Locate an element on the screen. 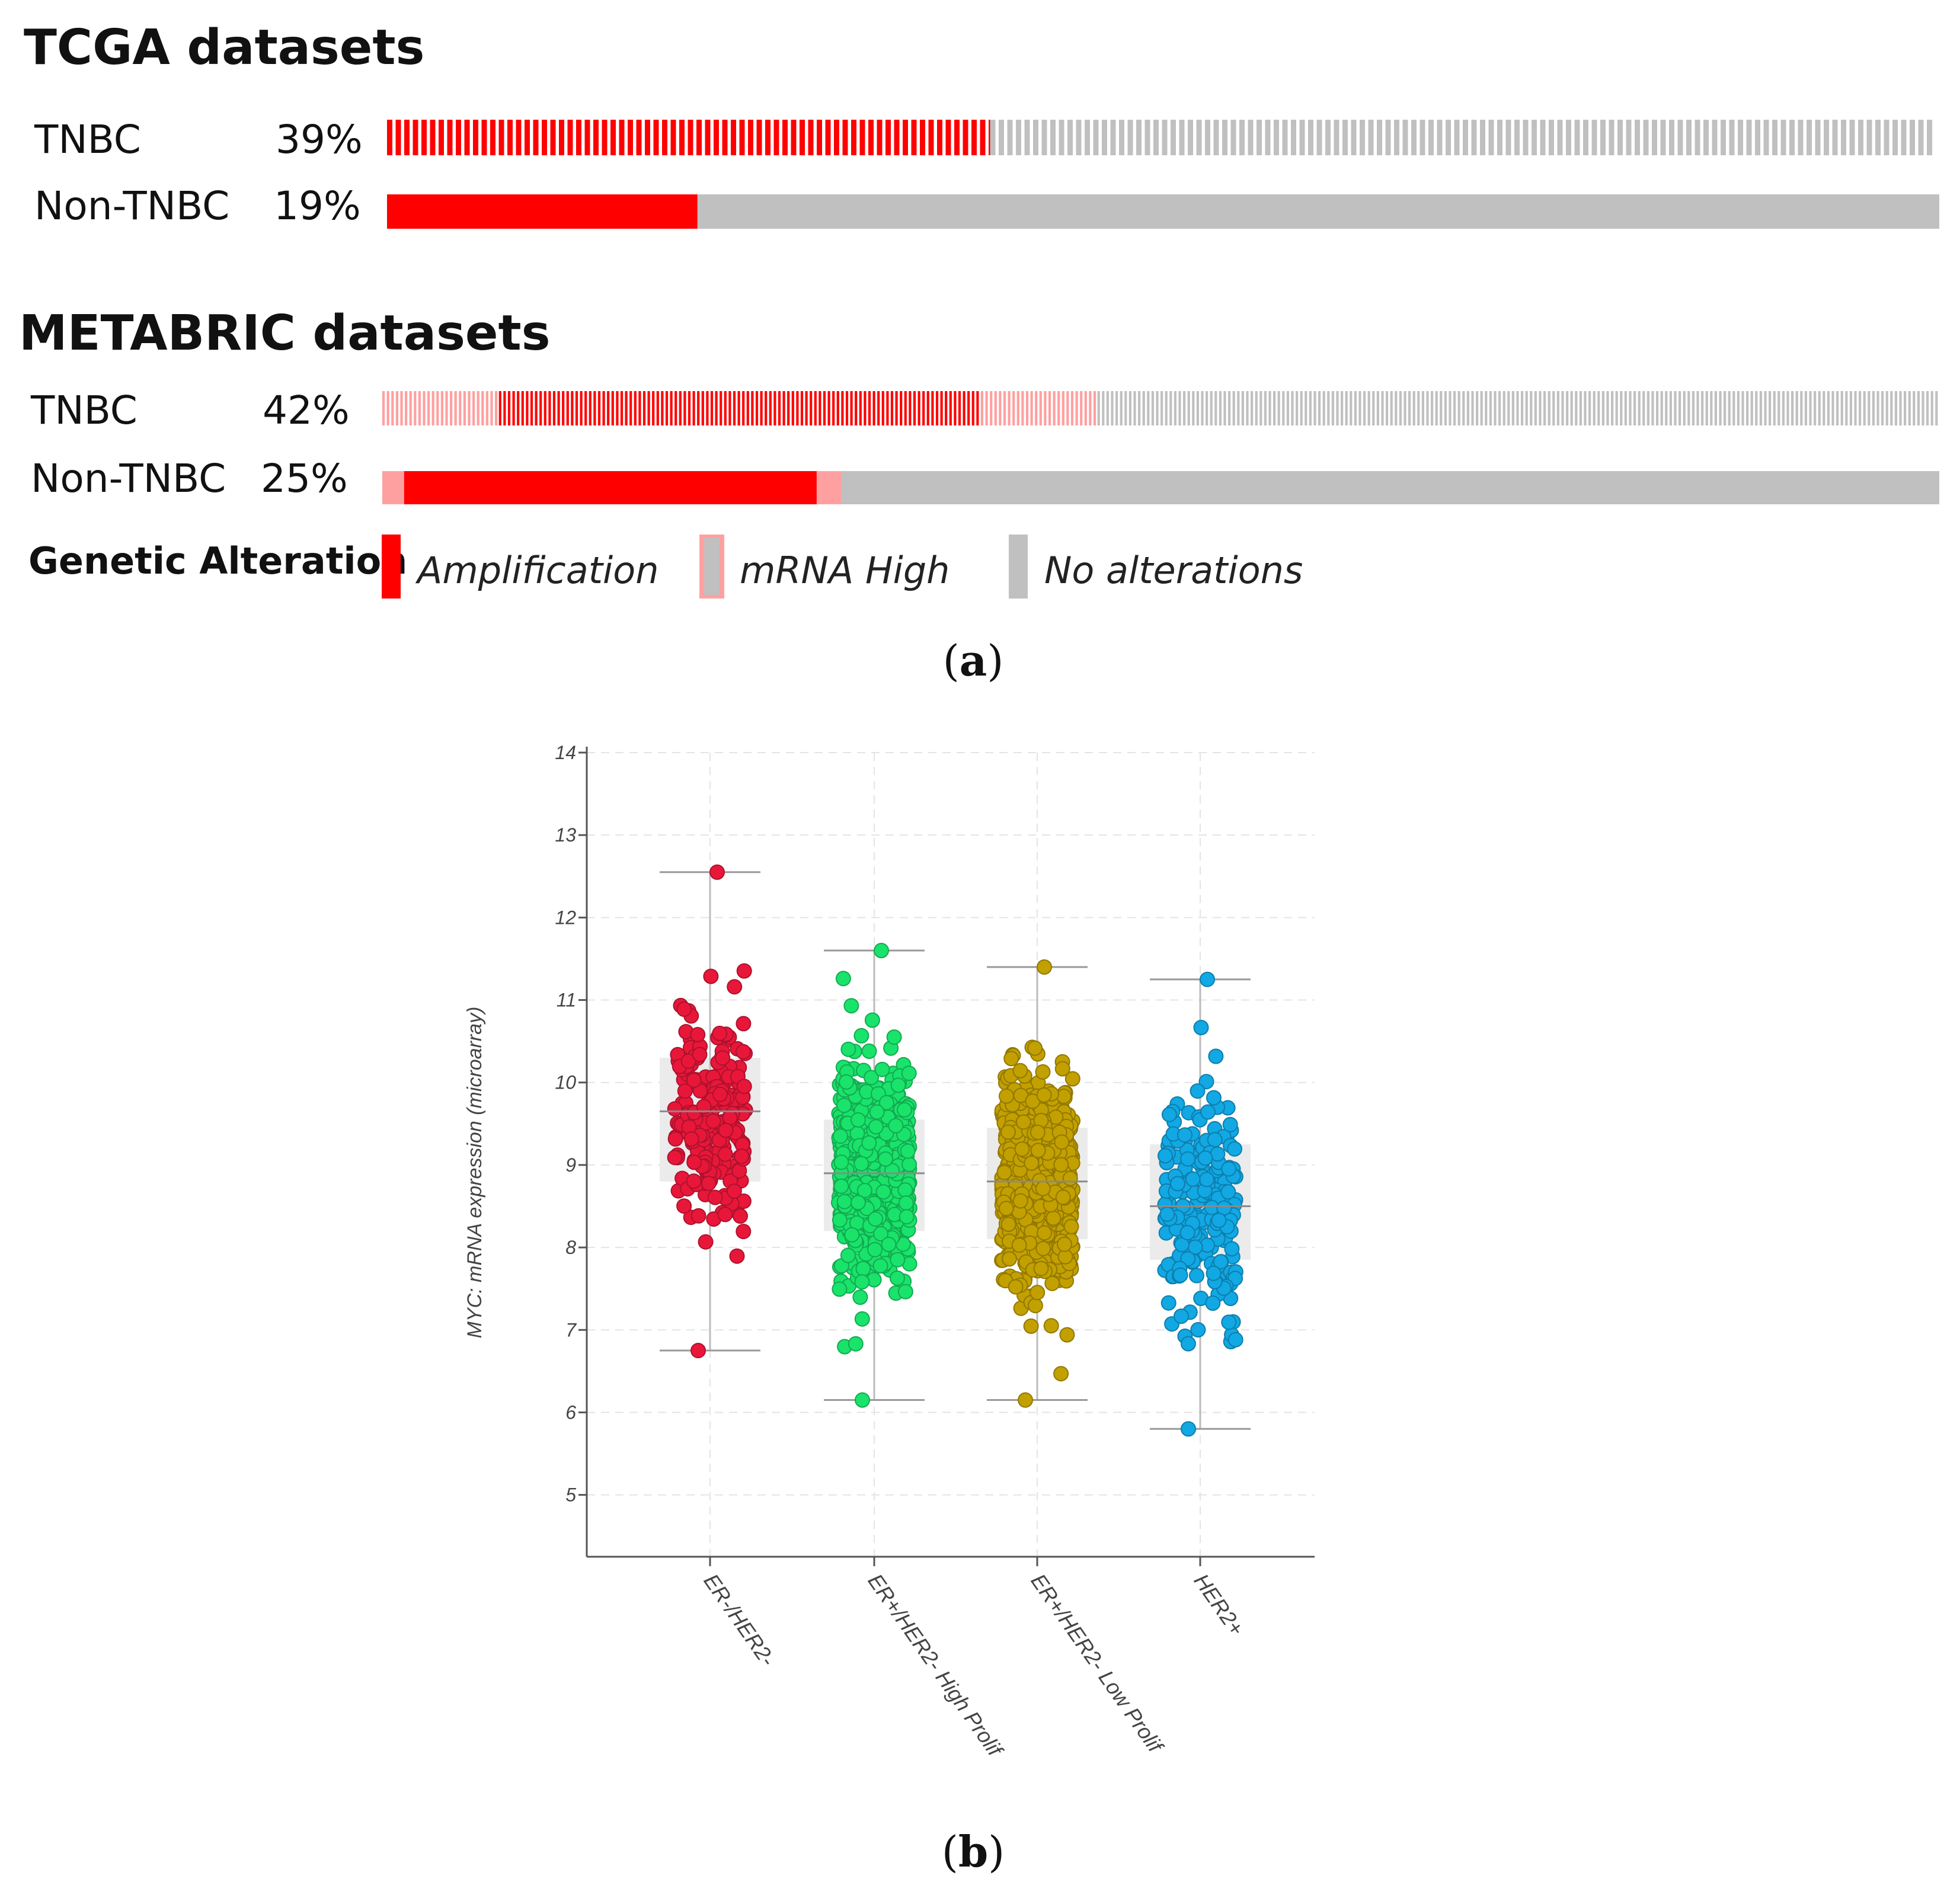 The width and height of the screenshot is (1947, 1904). data-point-min is located at coordinates (1025, 1400).